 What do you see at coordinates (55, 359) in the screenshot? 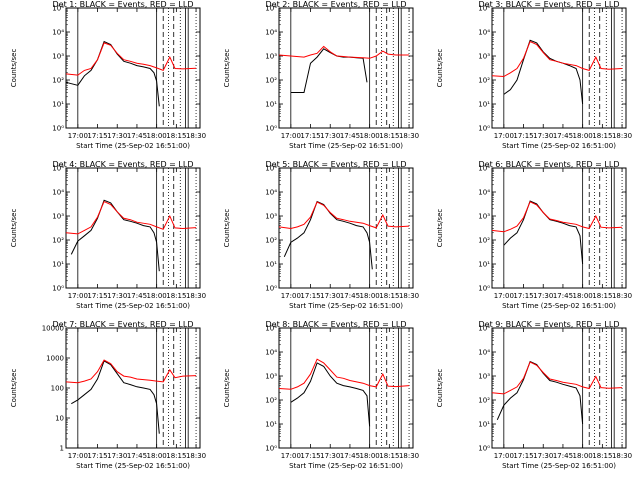
I see `y-tick-label: 1000` at bounding box center [55, 359].